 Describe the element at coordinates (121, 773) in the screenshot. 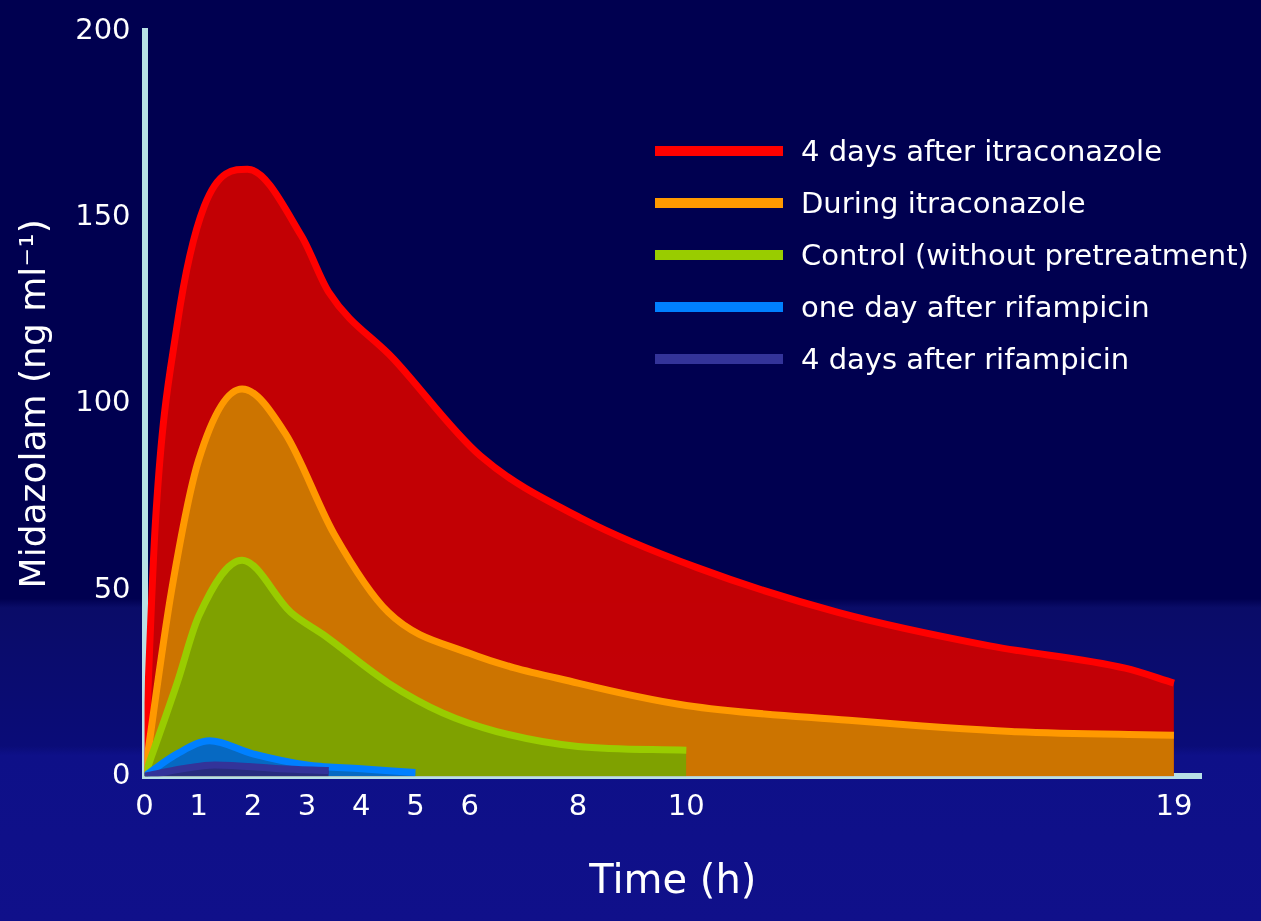

I see `y-tick-label: 0` at that location.